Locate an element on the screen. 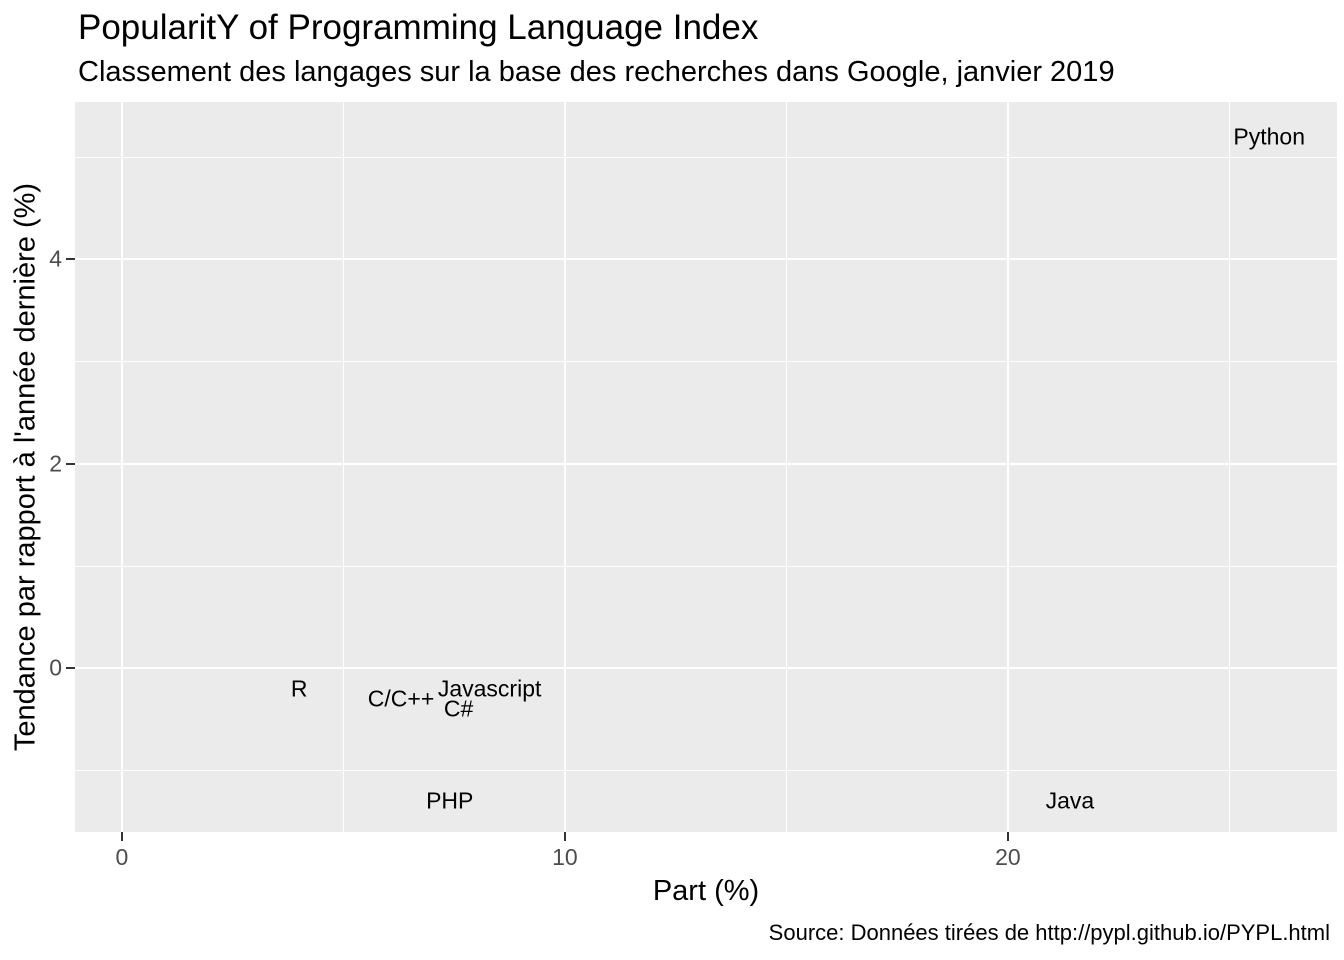  point-label-c-sharp: C# is located at coordinates (458, 708).